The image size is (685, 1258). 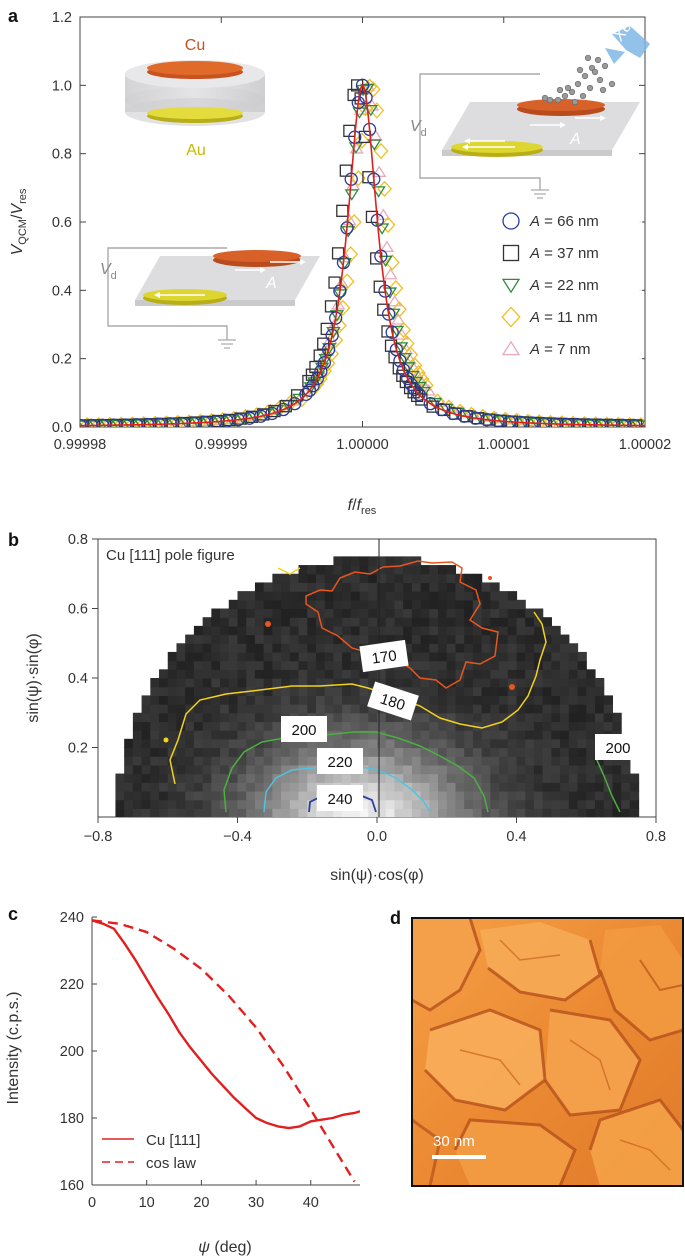 What do you see at coordinates (297, 395) in the screenshot?
I see `data-point` at bounding box center [297, 395].